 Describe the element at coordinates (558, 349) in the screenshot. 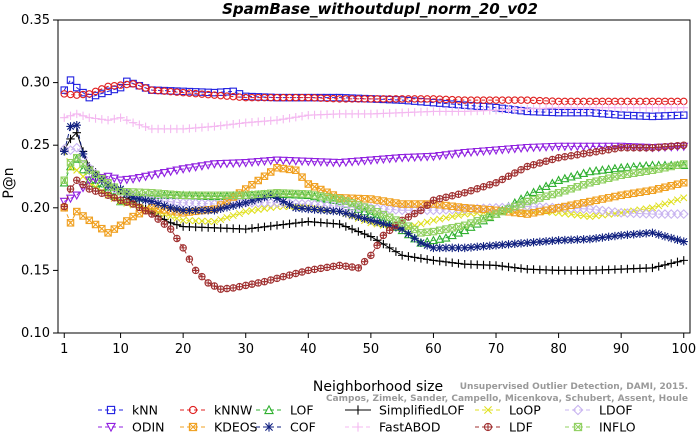

I see `x-tick-label: 80` at that location.